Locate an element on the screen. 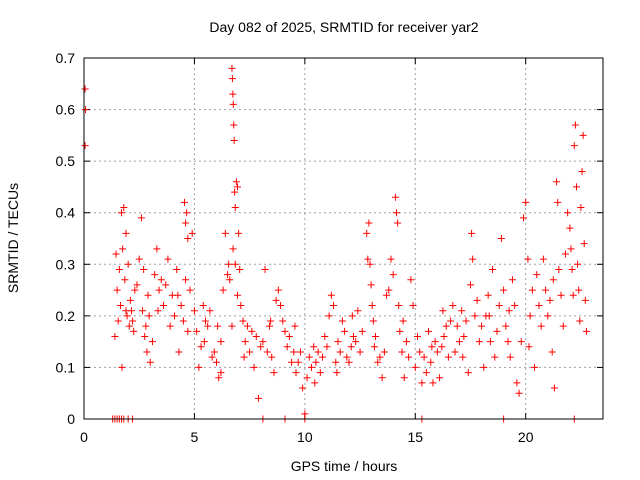 The height and width of the screenshot is (480, 640). y-axis-label: SRMTID / TECUs is located at coordinates (13, 238).